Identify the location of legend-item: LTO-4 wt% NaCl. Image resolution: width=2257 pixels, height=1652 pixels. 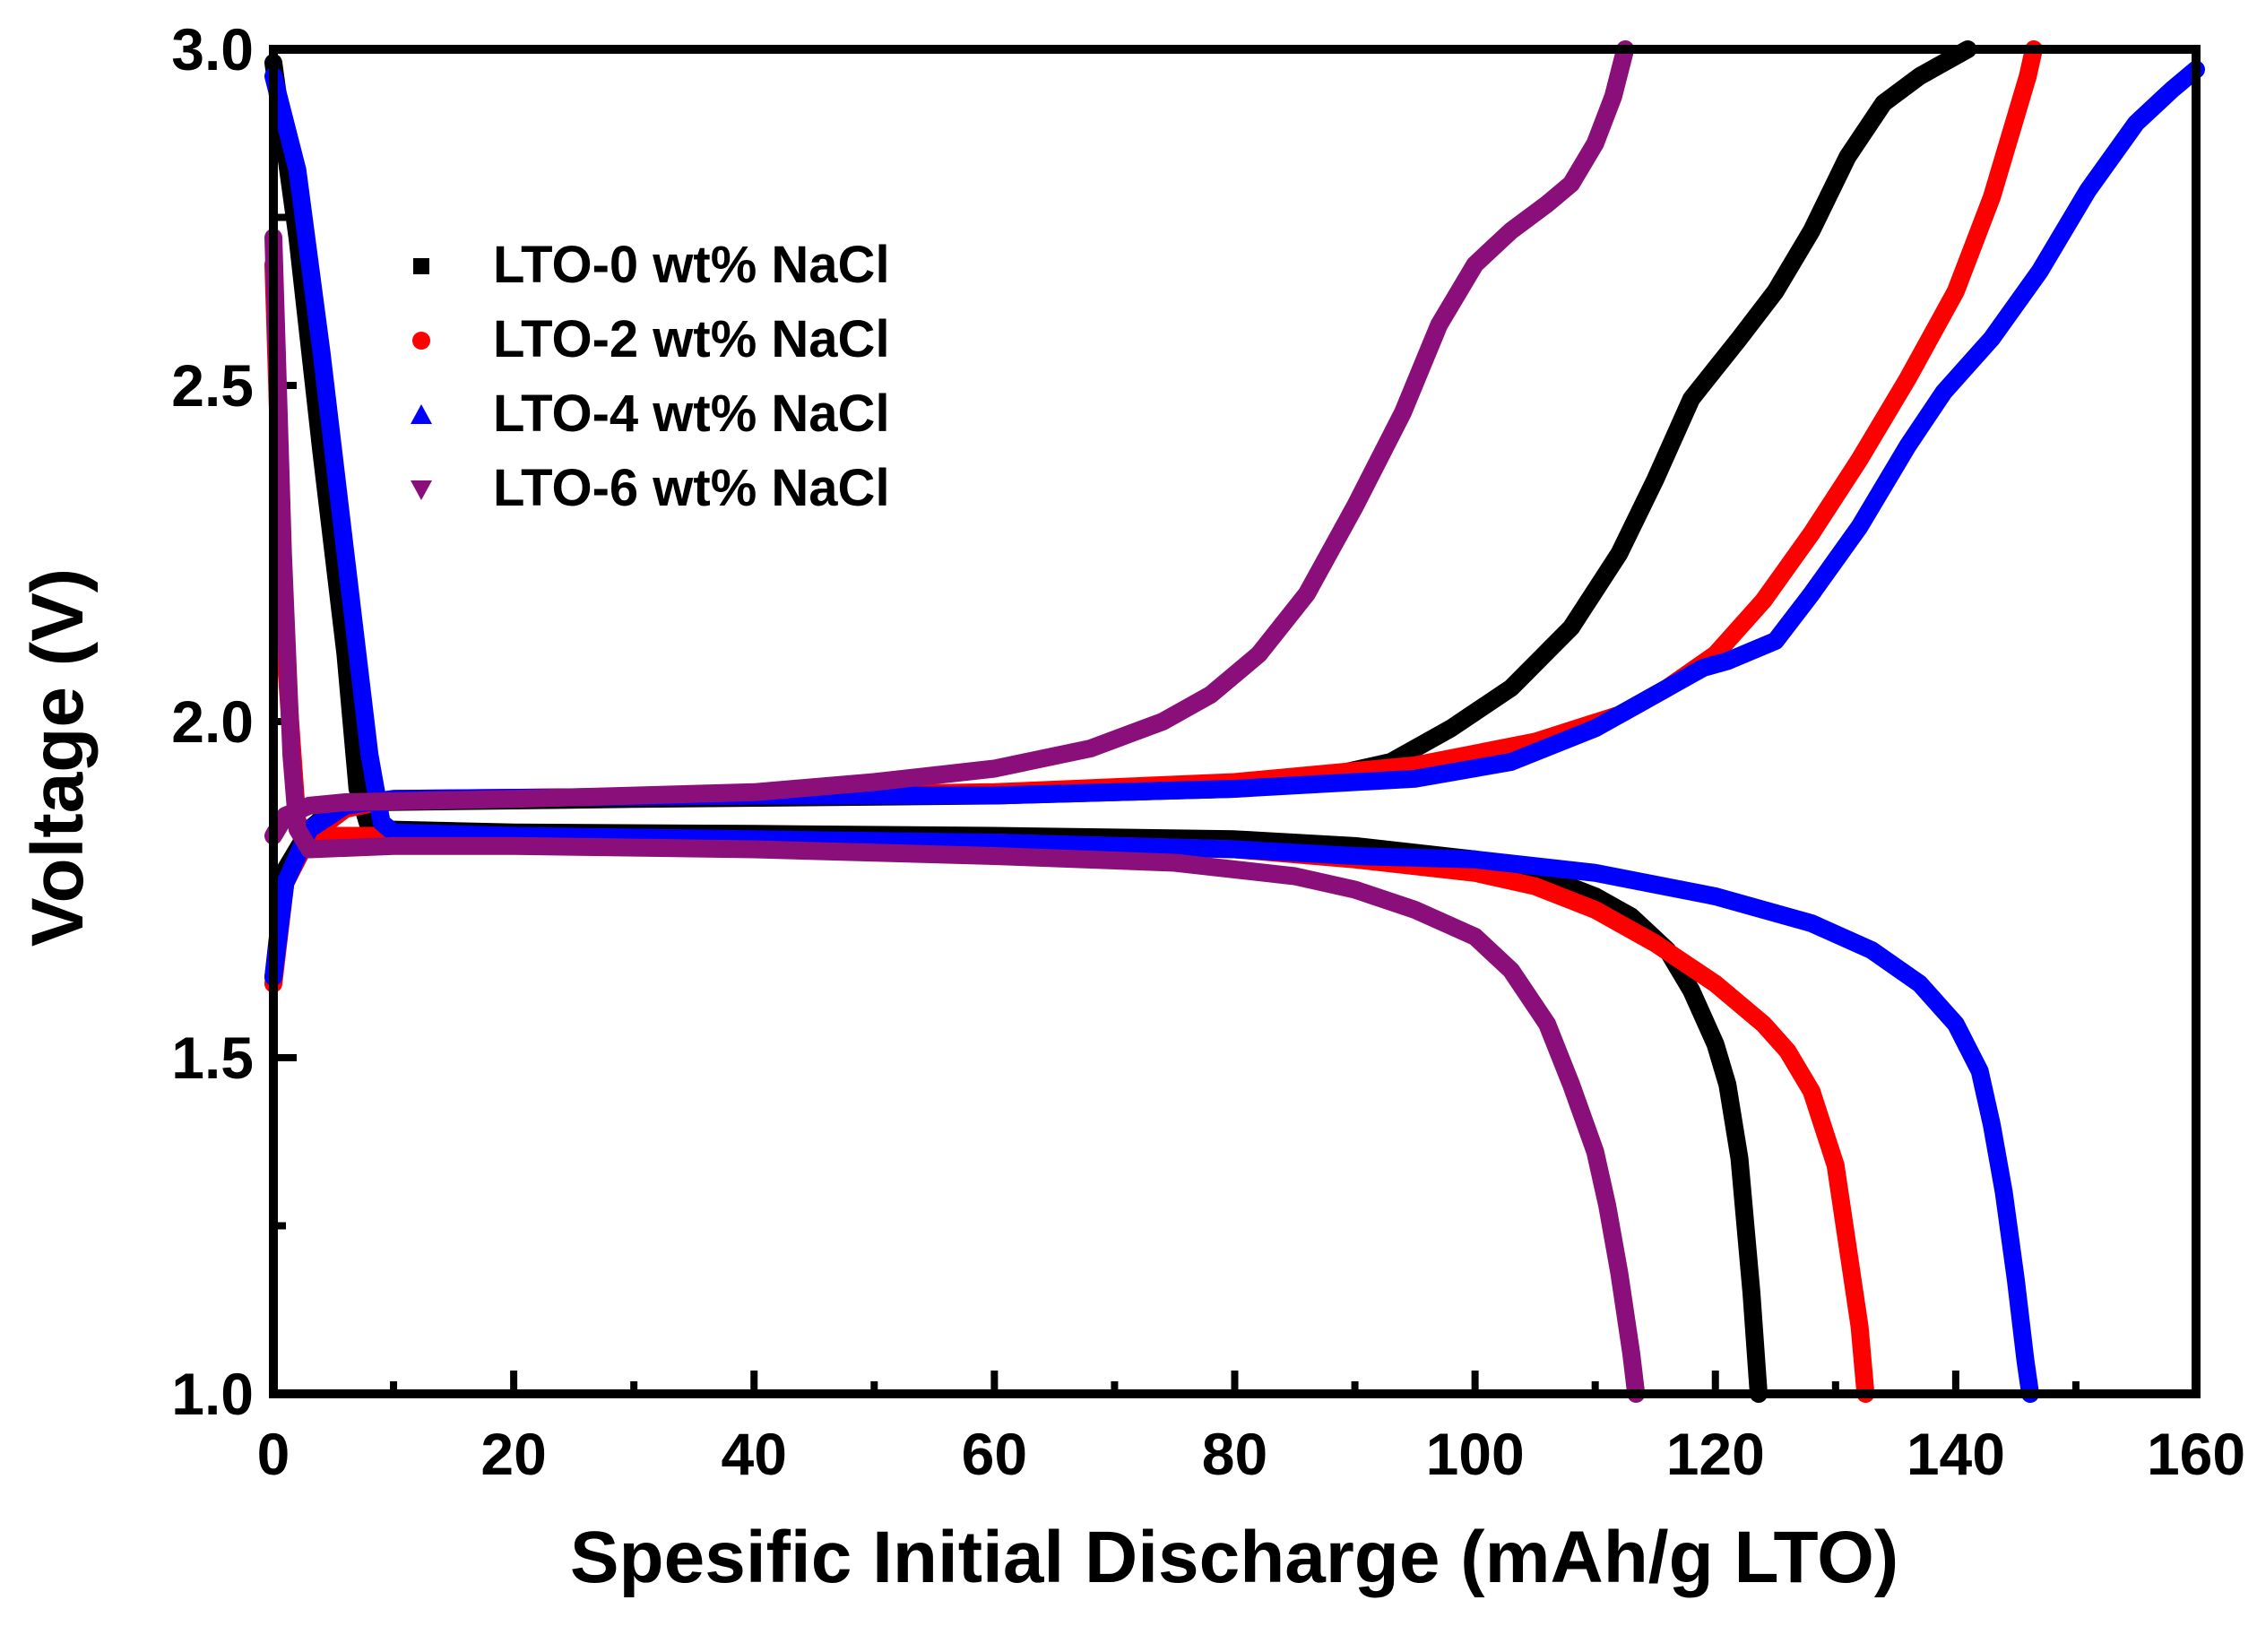
(650, 414).